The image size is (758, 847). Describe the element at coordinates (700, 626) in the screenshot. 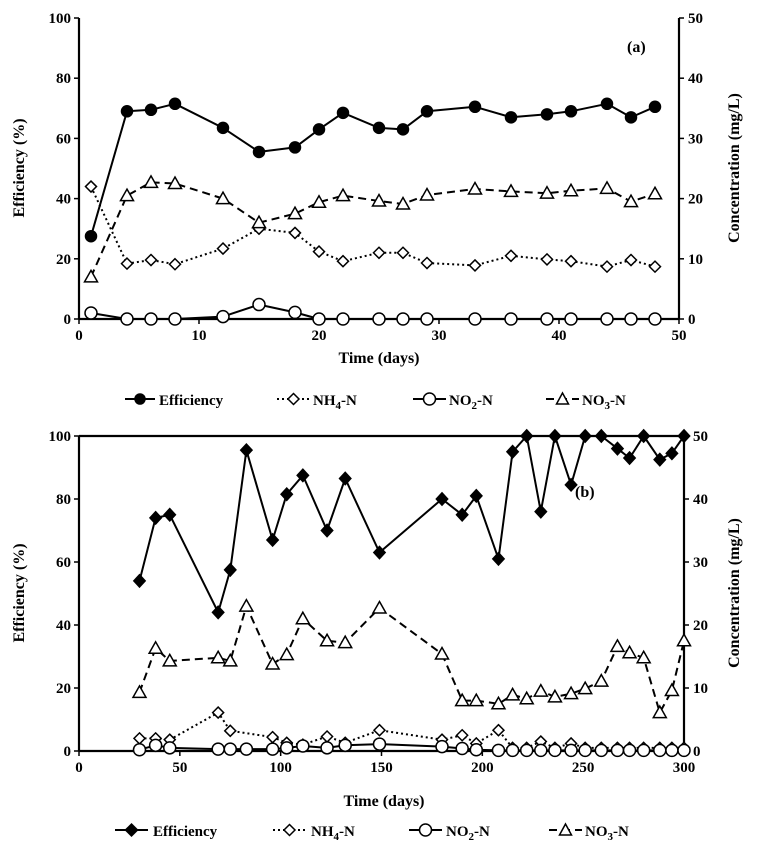

I see `panel-b-y2-tick-label: 20` at that location.